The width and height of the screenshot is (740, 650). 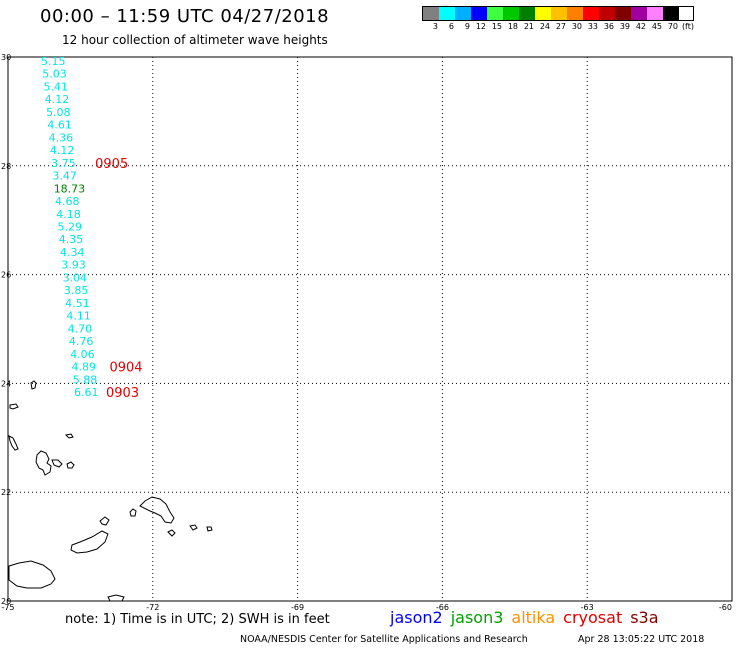 I want to click on wave-height-value: 5.41, so click(x=56, y=86).